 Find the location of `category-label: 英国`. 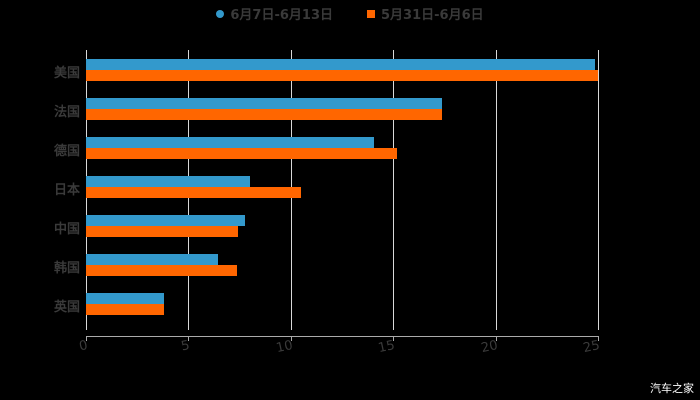

category-label: 英国 is located at coordinates (66, 307).